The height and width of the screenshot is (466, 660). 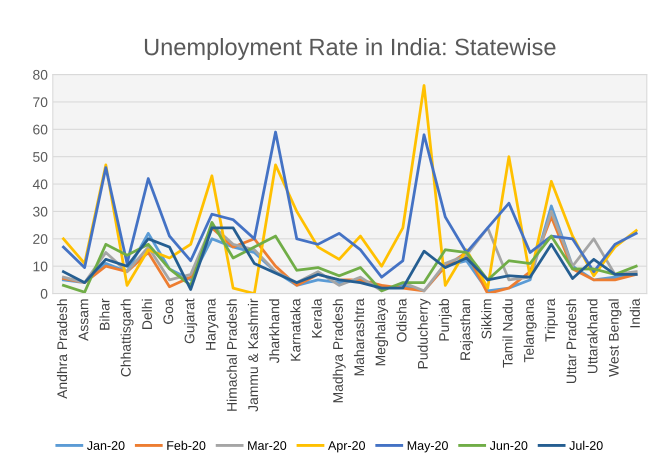 What do you see at coordinates (571, 341) in the screenshot?
I see `x-tick-label: Uttar Pradesh` at bounding box center [571, 341].